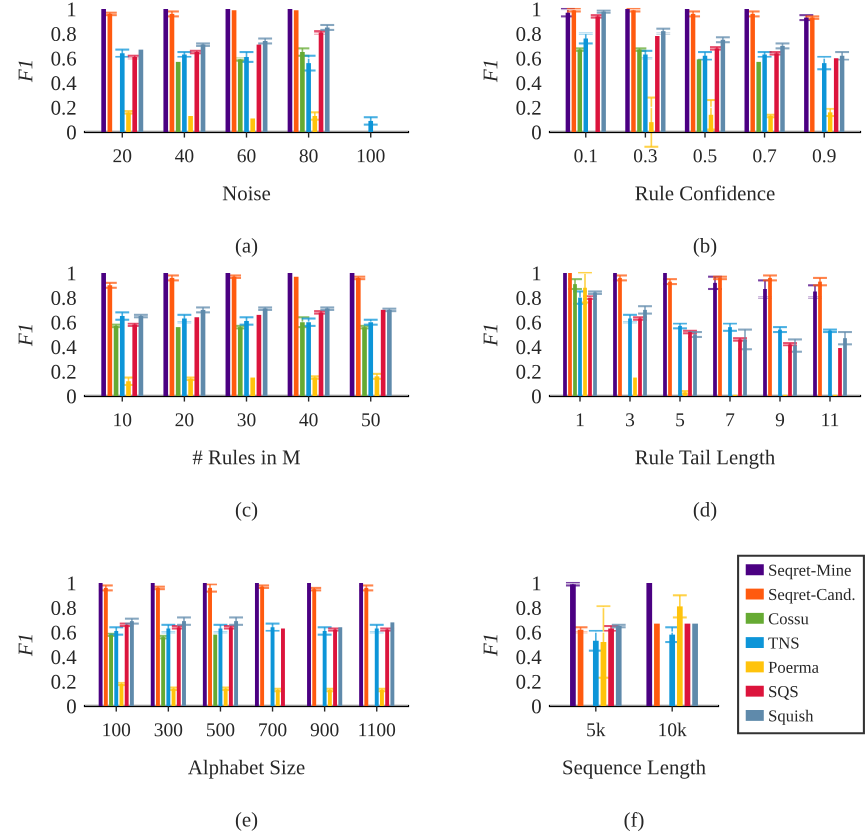  Describe the element at coordinates (168, 729) in the screenshot. I see `x-tick-label: 300` at that location.